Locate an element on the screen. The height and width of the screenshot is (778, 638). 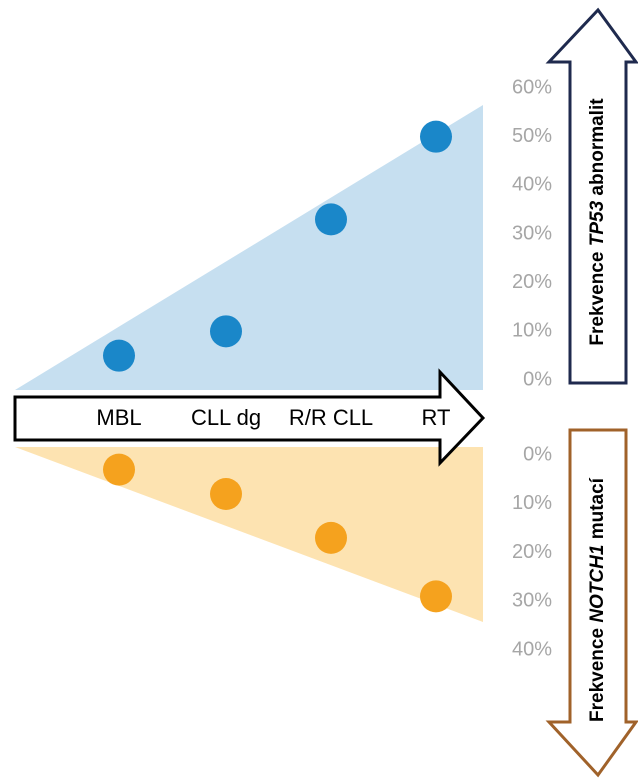
y-axis-label-part: abnormalit is located at coordinates (597, 149).